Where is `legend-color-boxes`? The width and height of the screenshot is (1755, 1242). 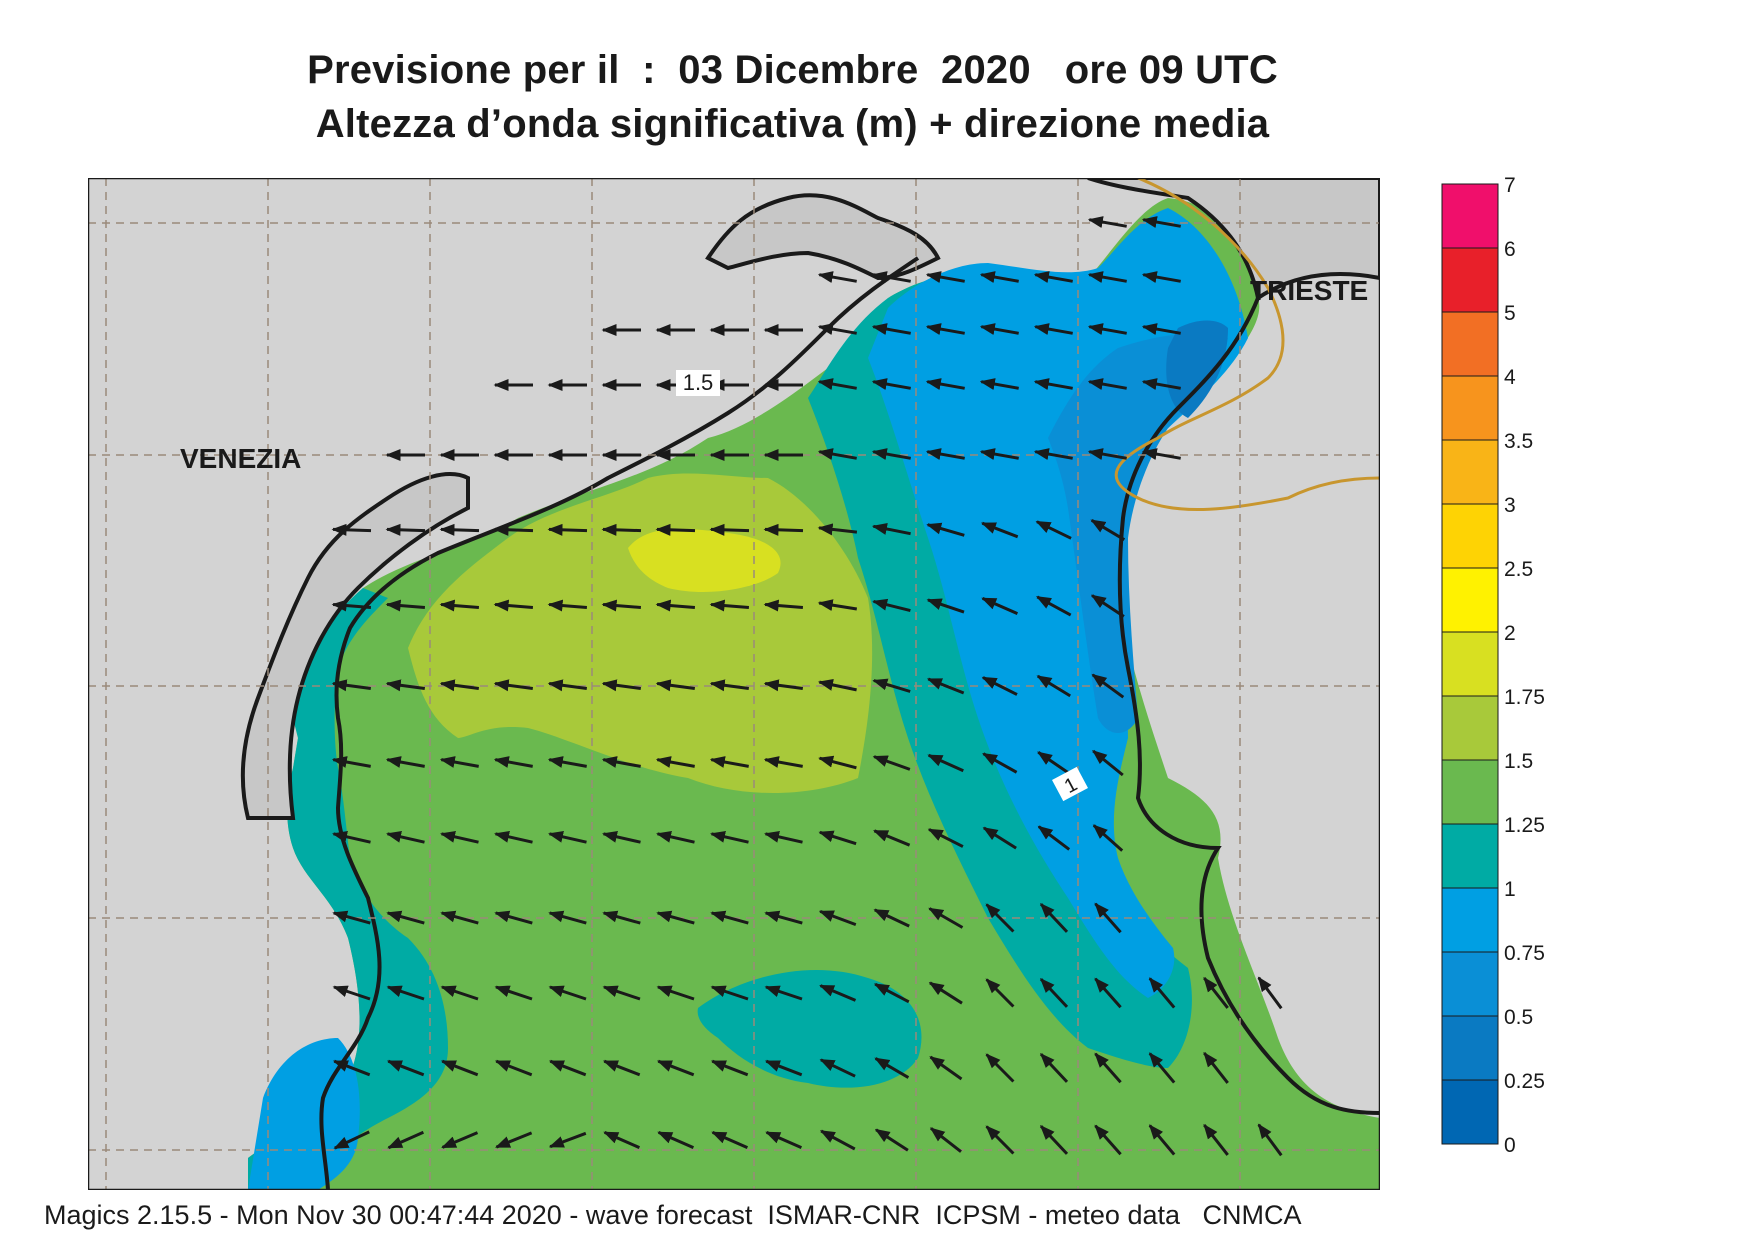
legend-color-boxes is located at coordinates (1470, 664).